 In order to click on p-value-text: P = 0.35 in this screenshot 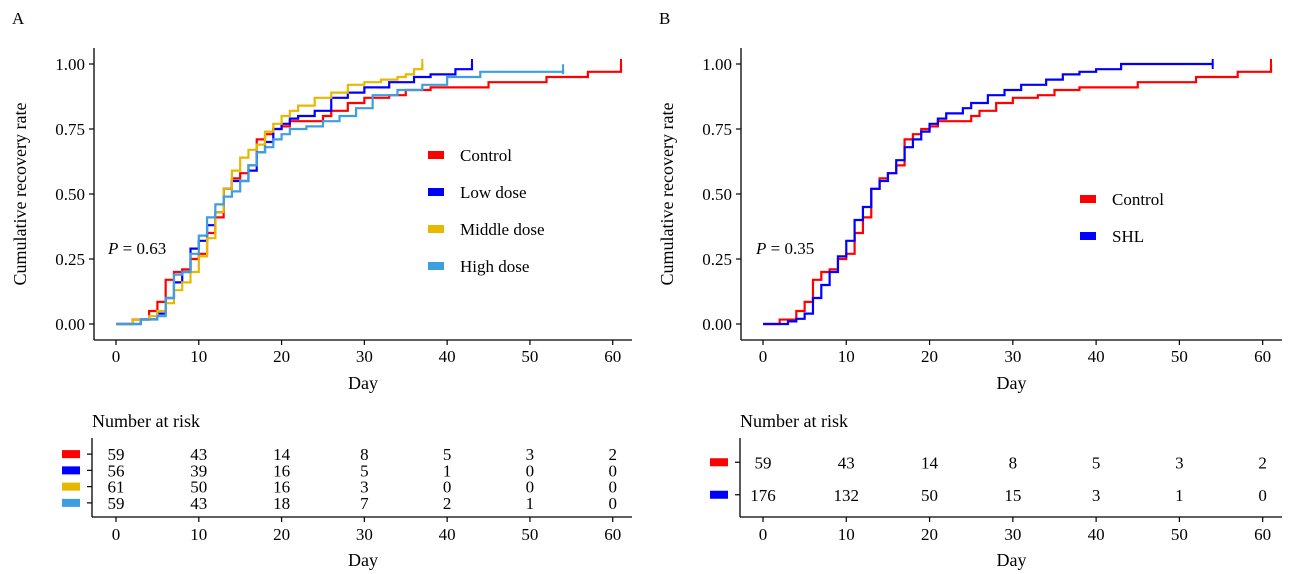, I will do `click(784, 248)`.